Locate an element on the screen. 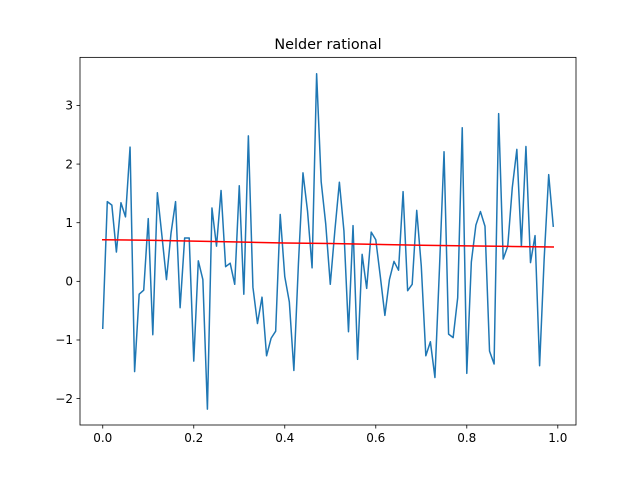  y-tick-label: −2 is located at coordinates (64, 399).